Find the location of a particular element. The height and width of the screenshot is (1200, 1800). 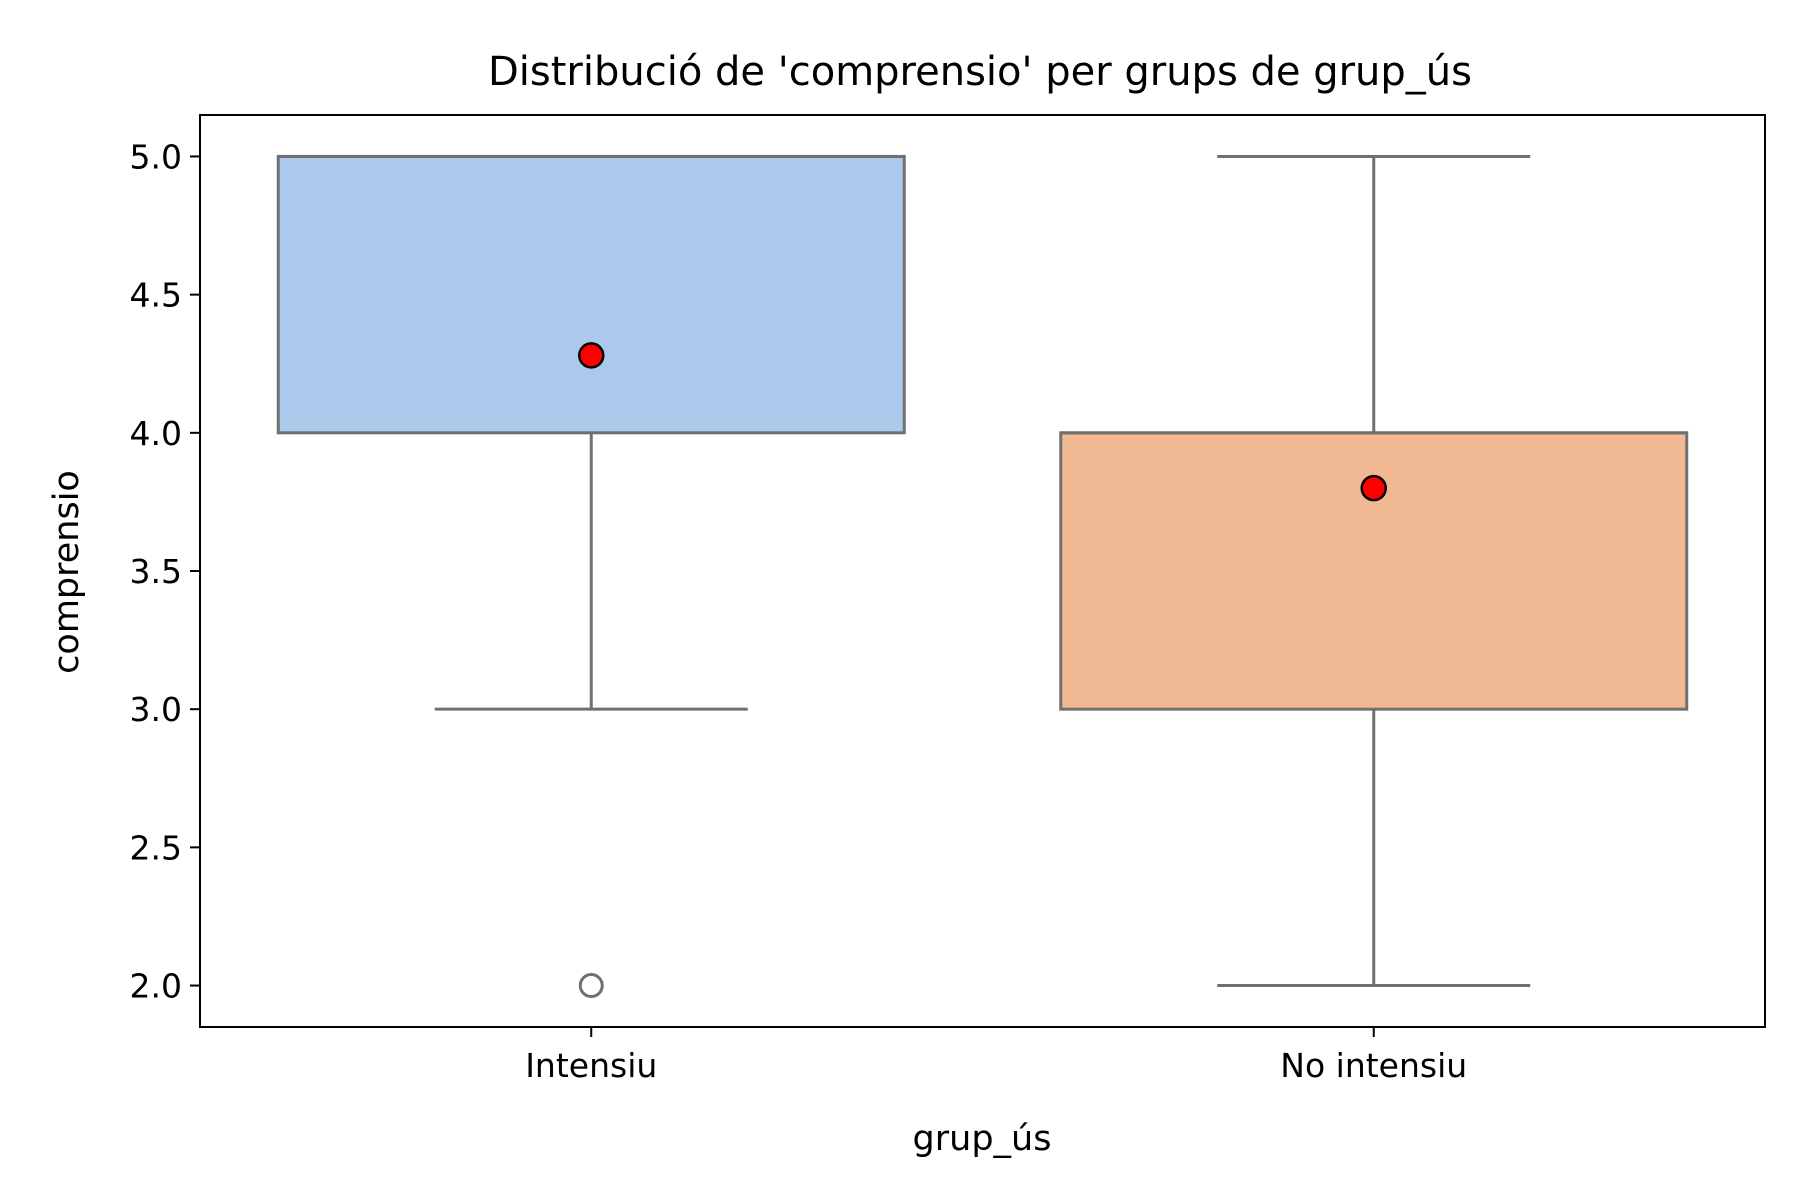

y-tick-label: 3.5 is located at coordinates (156, 571).